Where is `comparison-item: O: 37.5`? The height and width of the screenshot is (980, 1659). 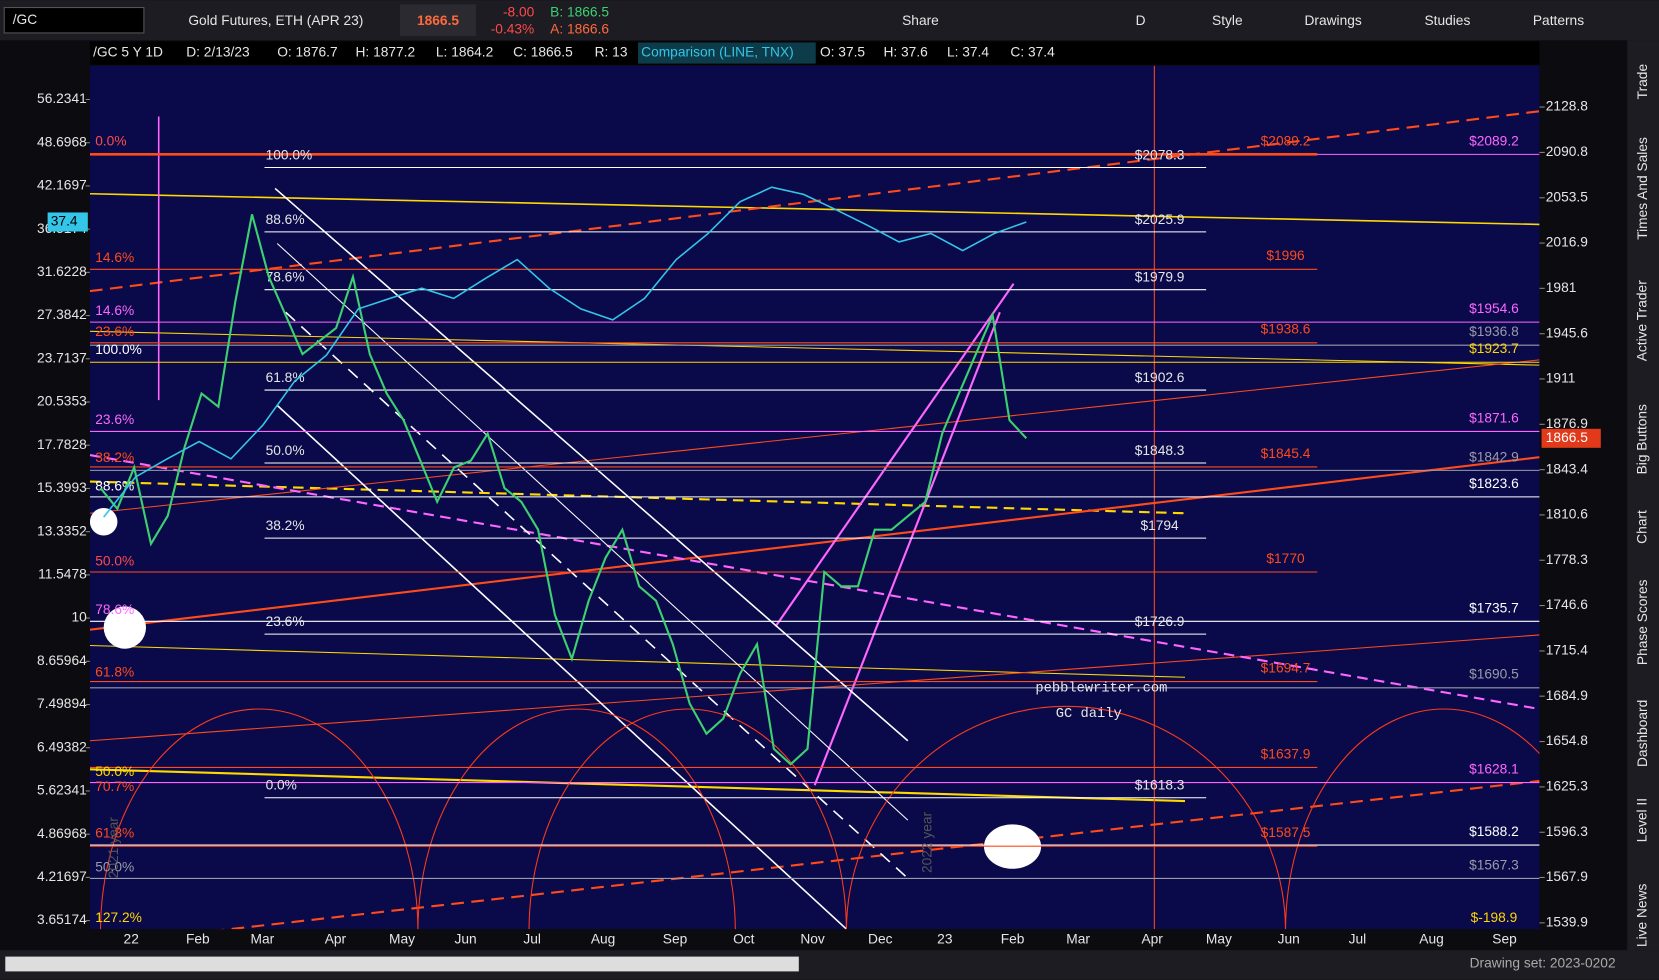
comparison-item: O: 37.5 is located at coordinates (842, 52).